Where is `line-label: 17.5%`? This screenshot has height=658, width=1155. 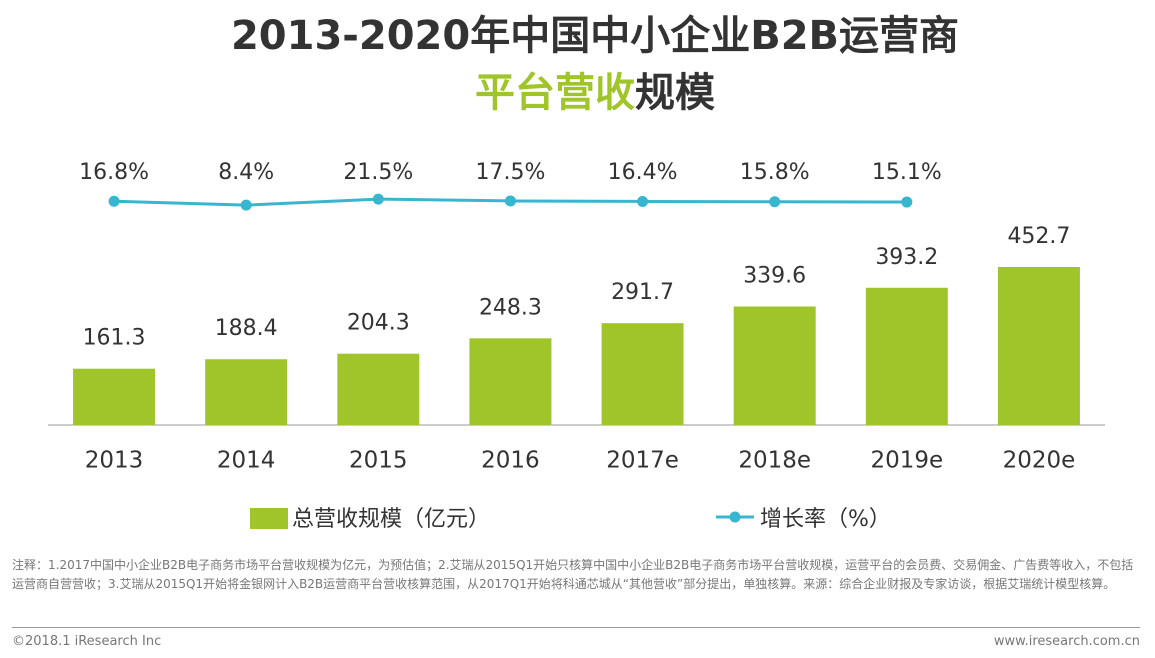
line-label: 17.5% is located at coordinates (510, 172).